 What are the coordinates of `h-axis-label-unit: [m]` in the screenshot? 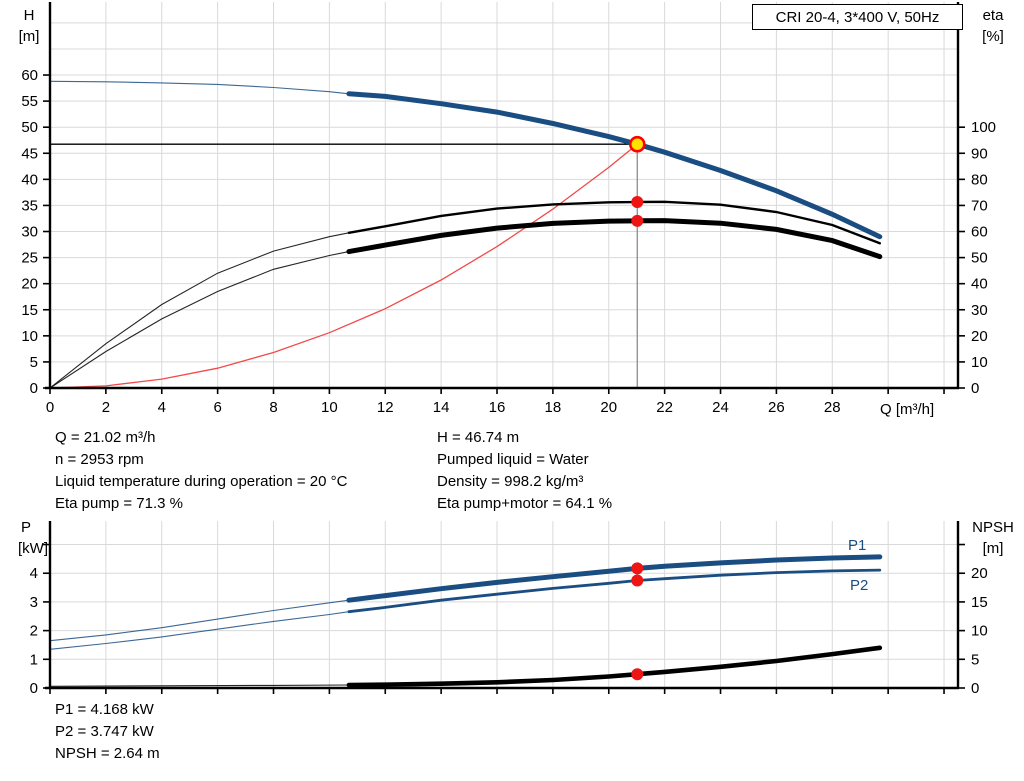 It's located at (29, 36).